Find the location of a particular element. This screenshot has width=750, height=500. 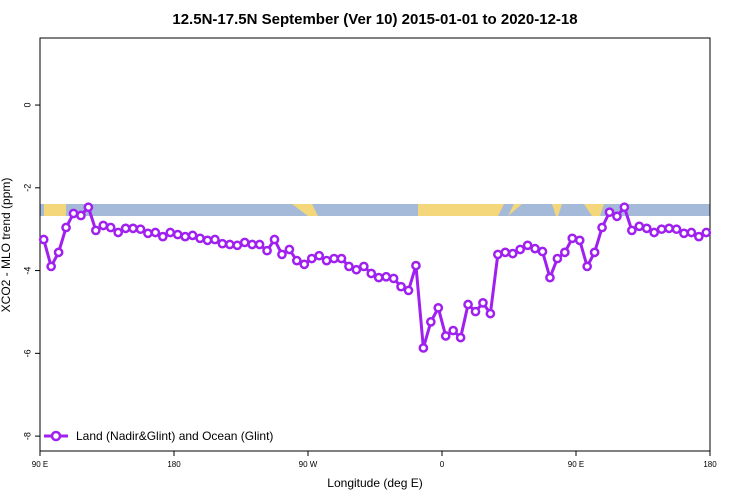

y-tick-label: 0 is located at coordinates (27, 105).